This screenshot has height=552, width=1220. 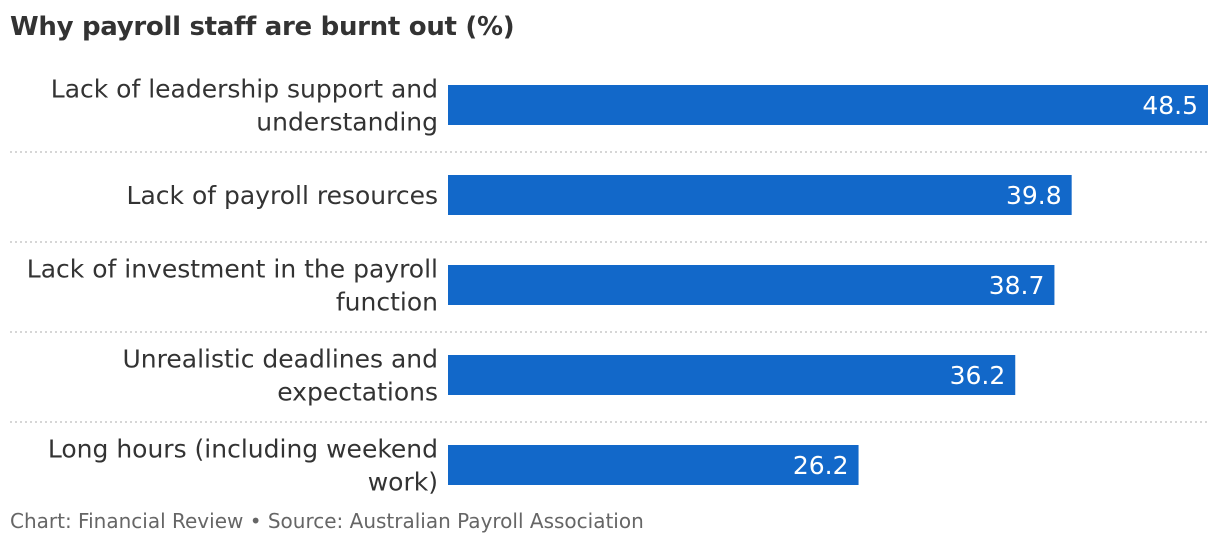 I want to click on value-label: 38.7, so click(x=1017, y=285).